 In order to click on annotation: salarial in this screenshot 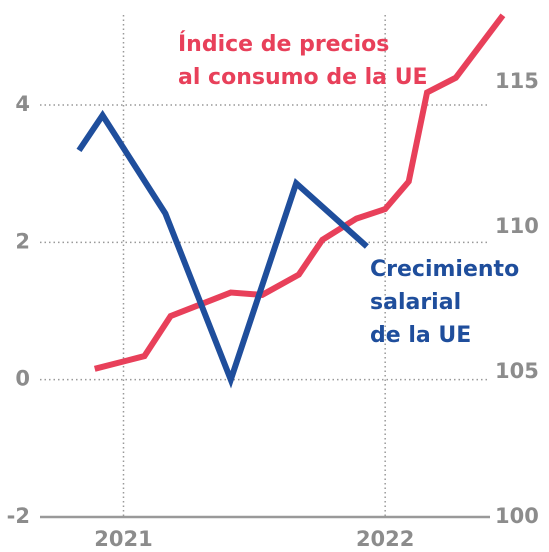, I will do `click(415, 302)`.